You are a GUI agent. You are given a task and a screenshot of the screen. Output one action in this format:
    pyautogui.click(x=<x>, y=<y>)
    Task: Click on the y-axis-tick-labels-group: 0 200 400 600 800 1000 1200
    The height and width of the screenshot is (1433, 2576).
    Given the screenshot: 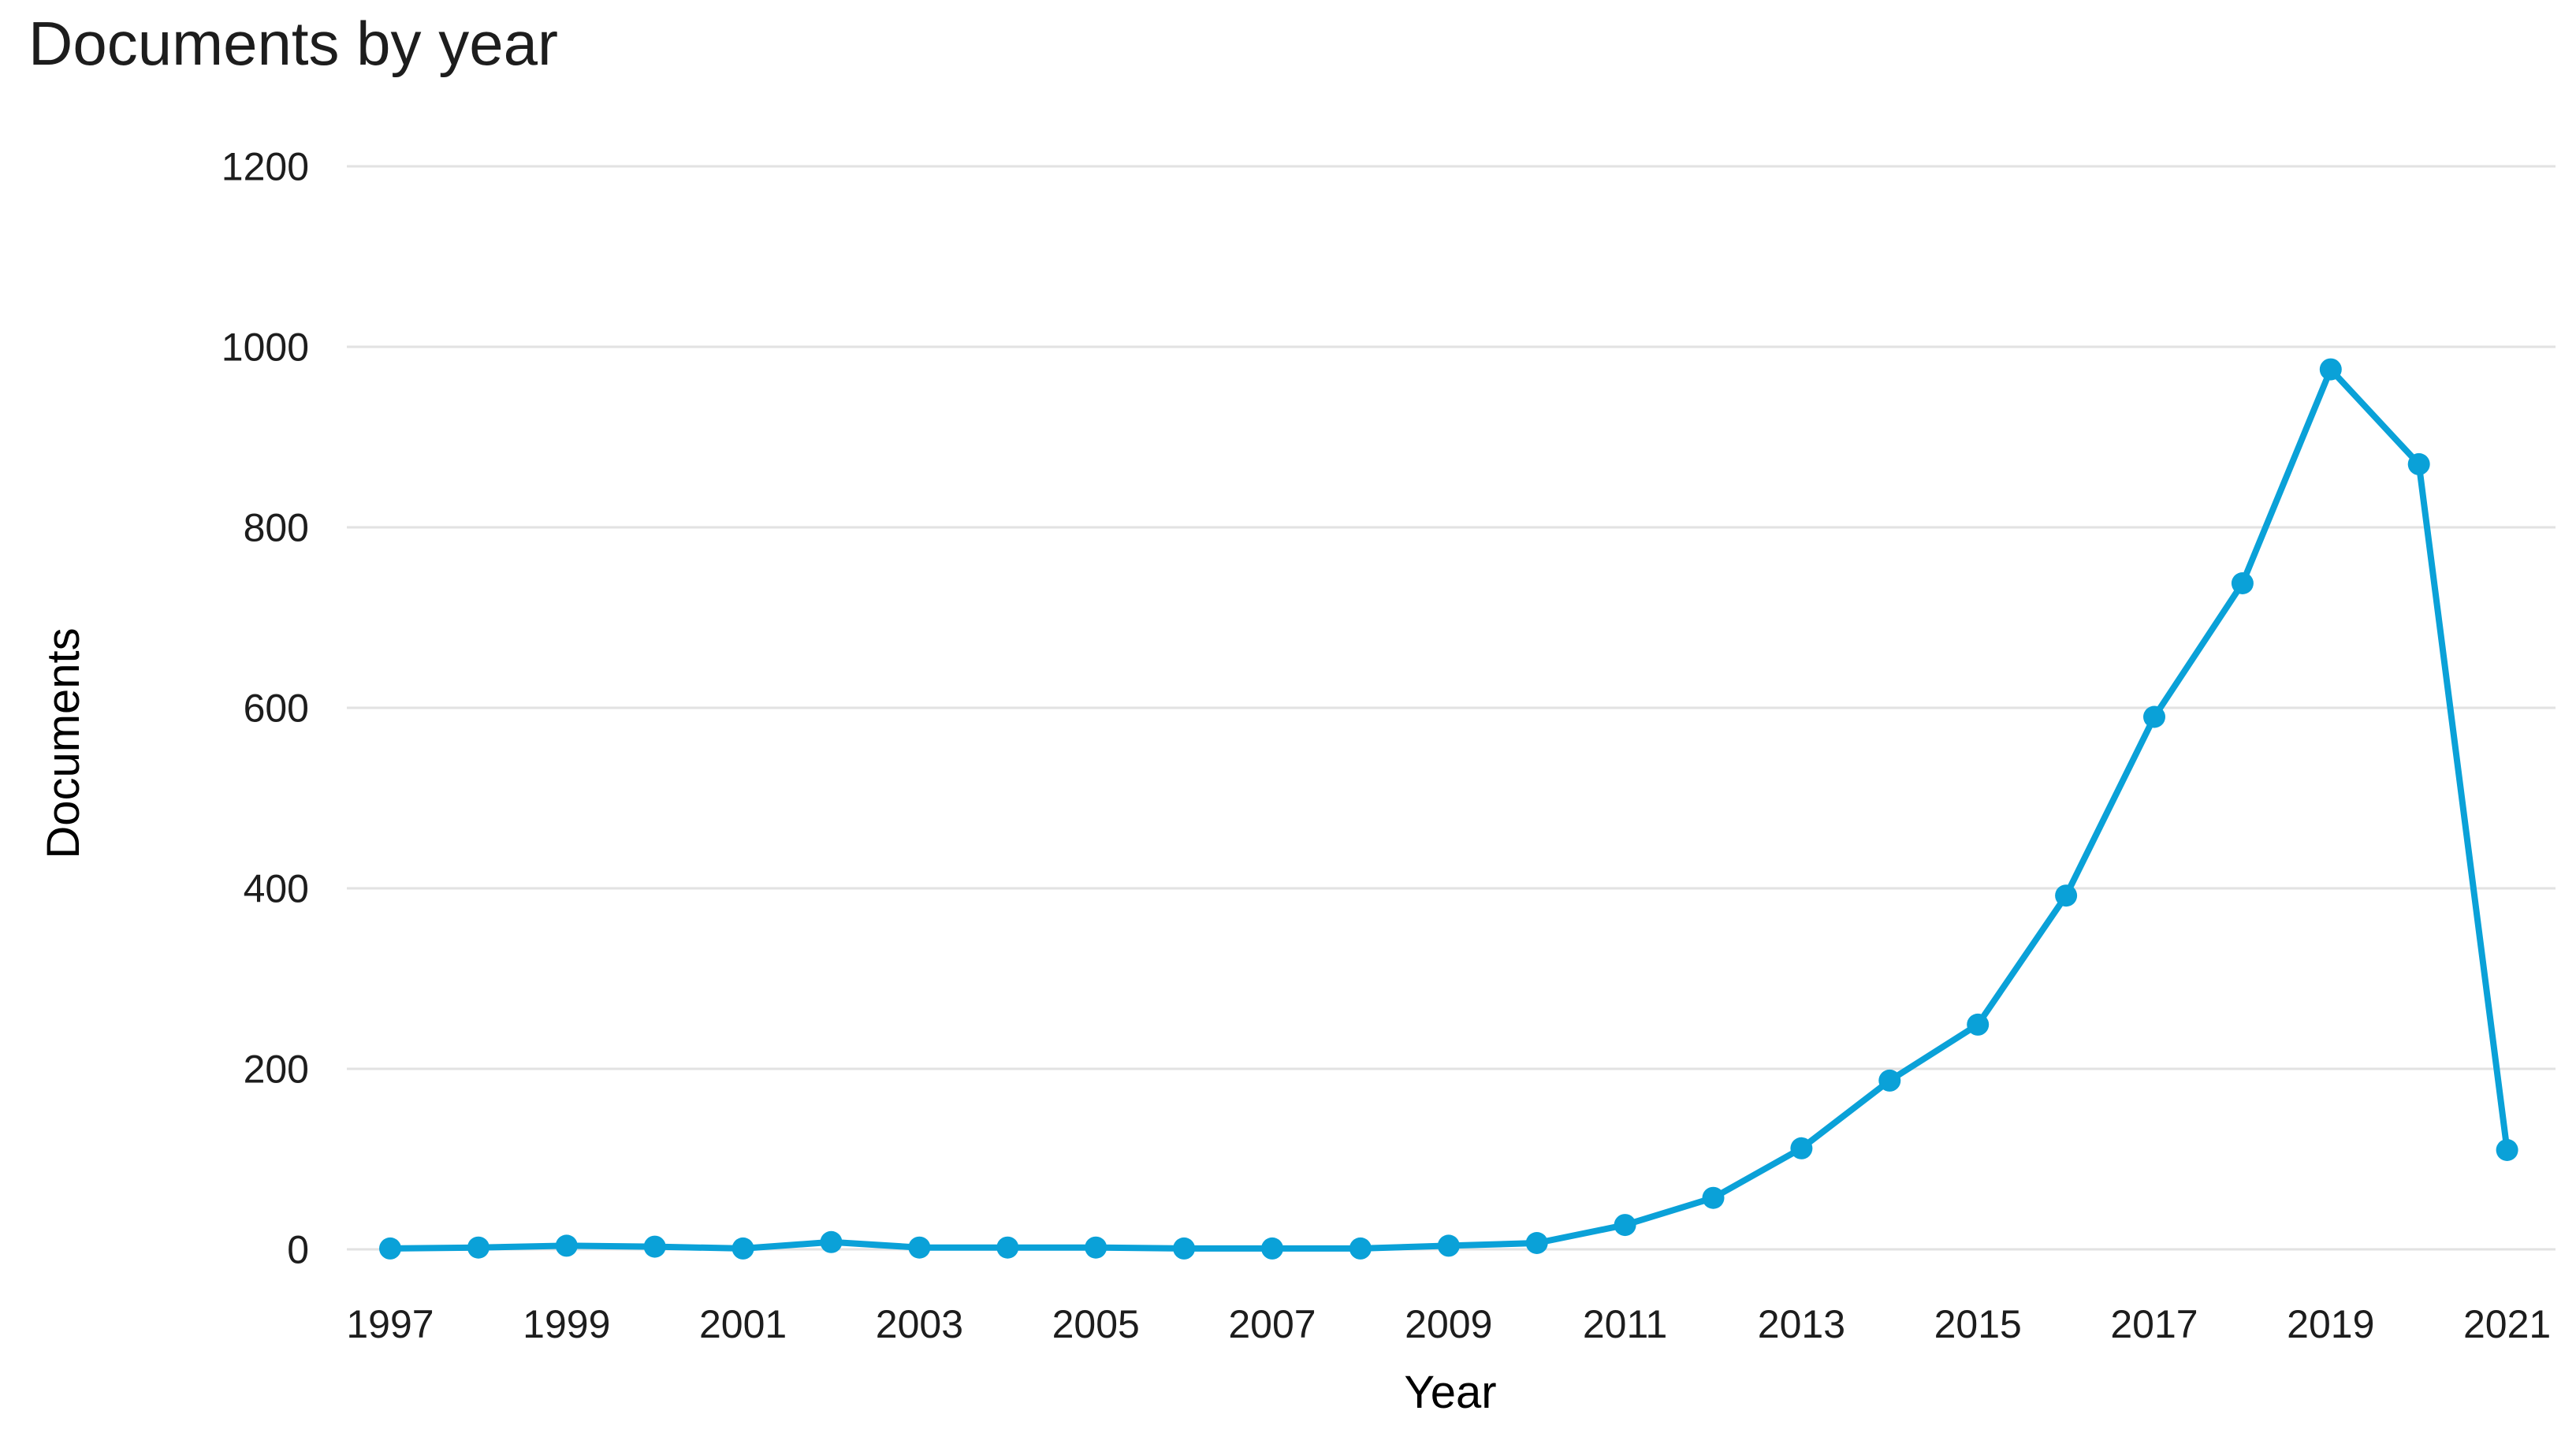 What is the action you would take?
    pyautogui.click(x=265, y=708)
    